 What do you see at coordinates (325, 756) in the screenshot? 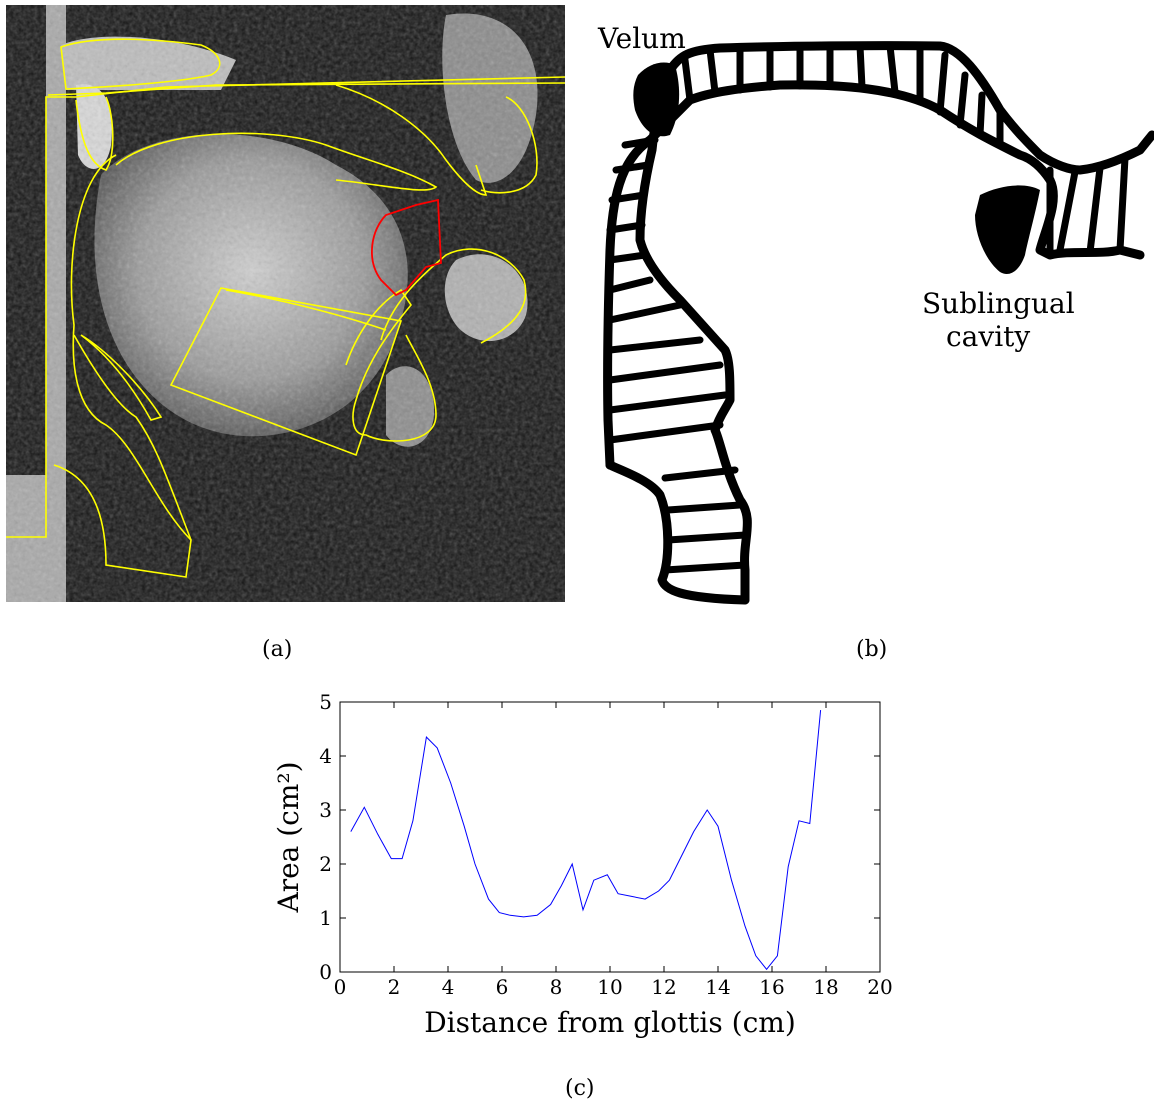
I see `y-tick-label: 4` at bounding box center [325, 756].